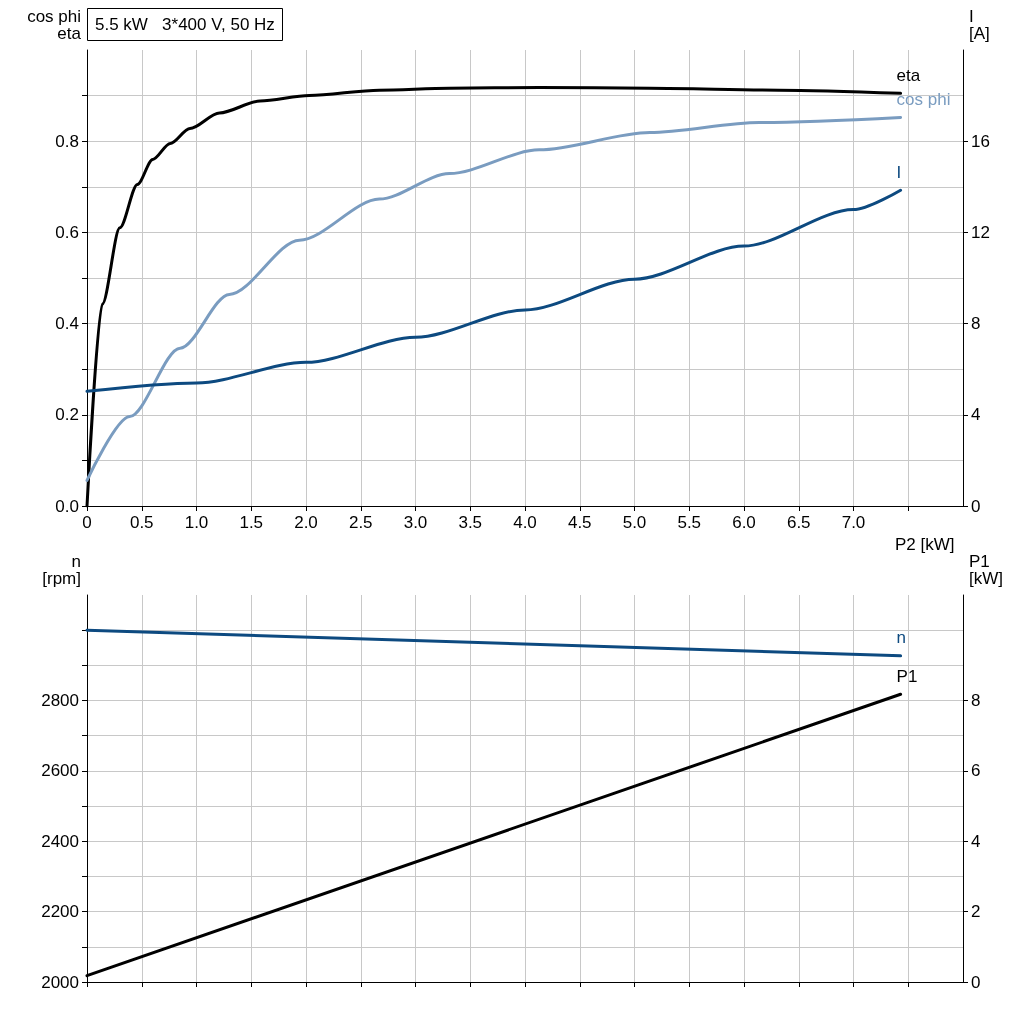 The width and height of the screenshot is (1024, 1024). Describe the element at coordinates (976, 912) in the screenshot. I see `y2-tick-label: 2` at that location.